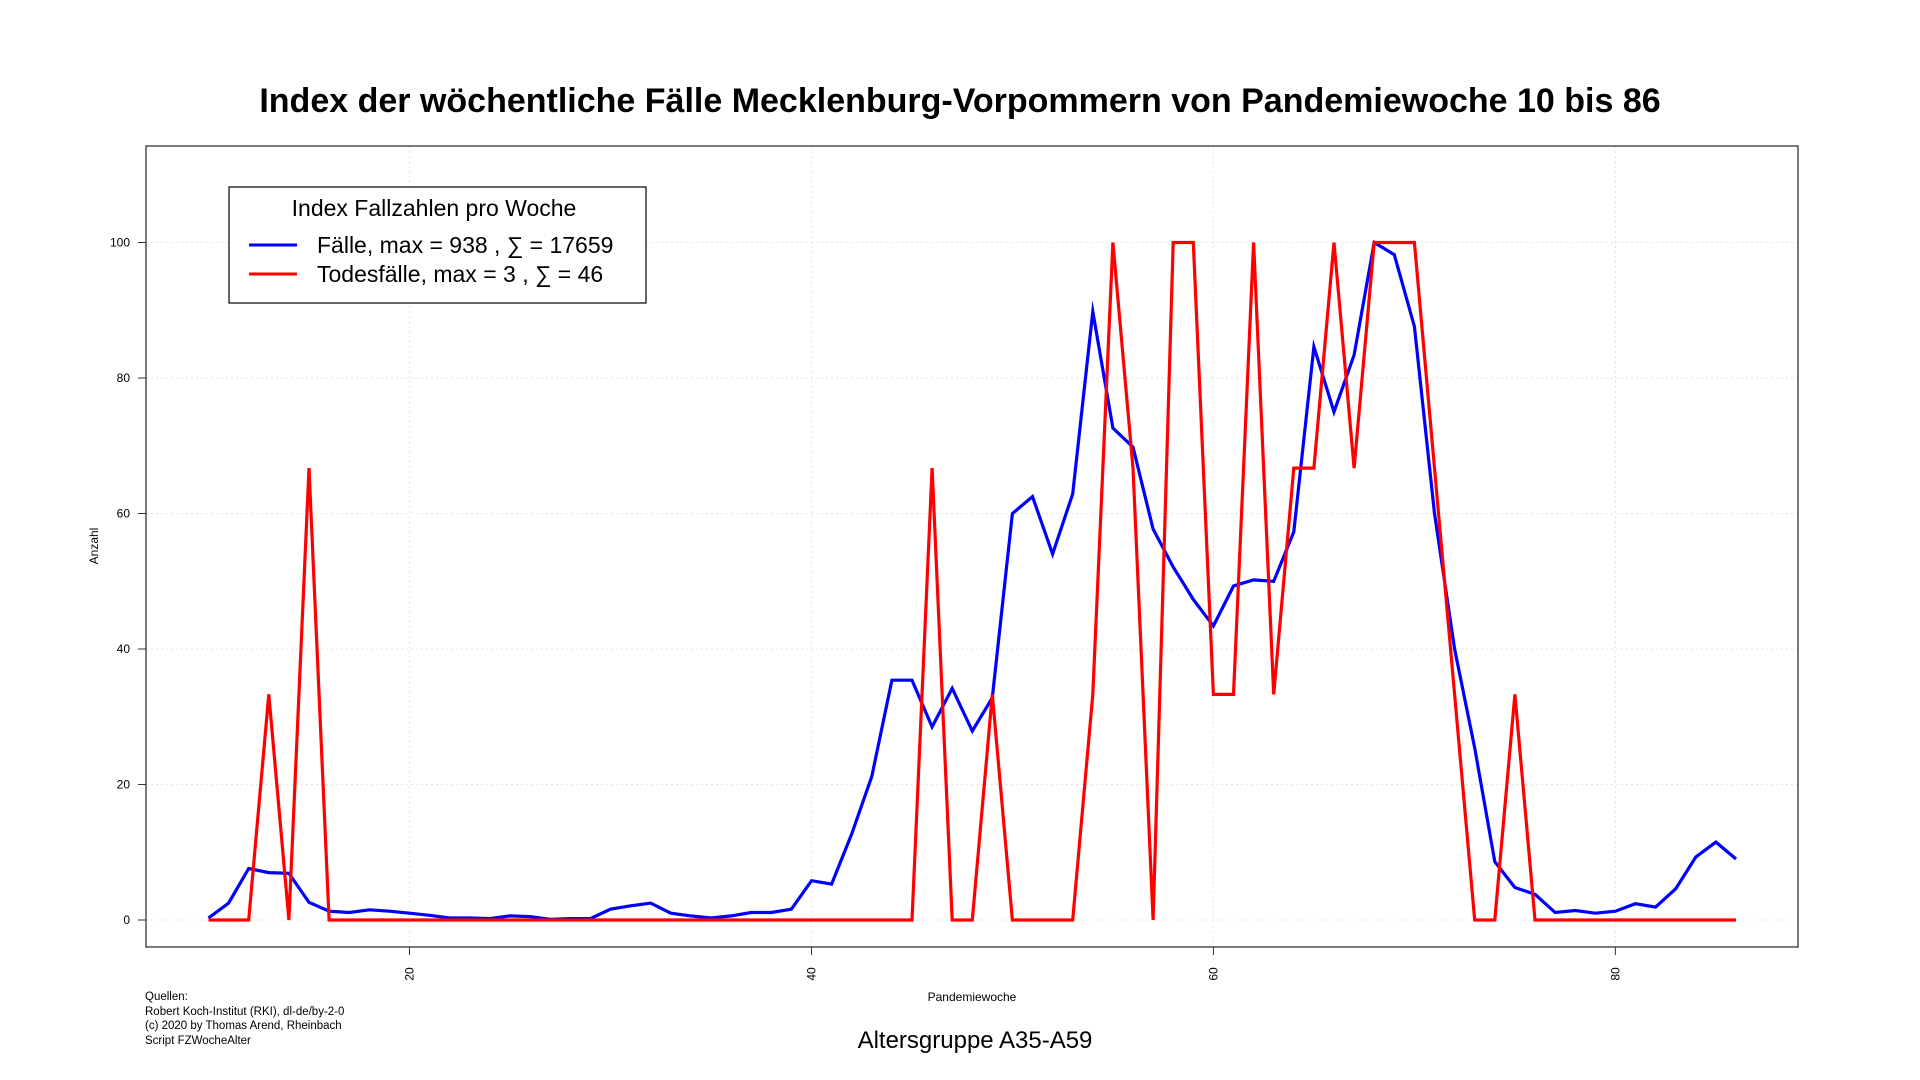 The image size is (1920, 1080). Describe the element at coordinates (124, 785) in the screenshot. I see `y-tick-label: 20` at that location.